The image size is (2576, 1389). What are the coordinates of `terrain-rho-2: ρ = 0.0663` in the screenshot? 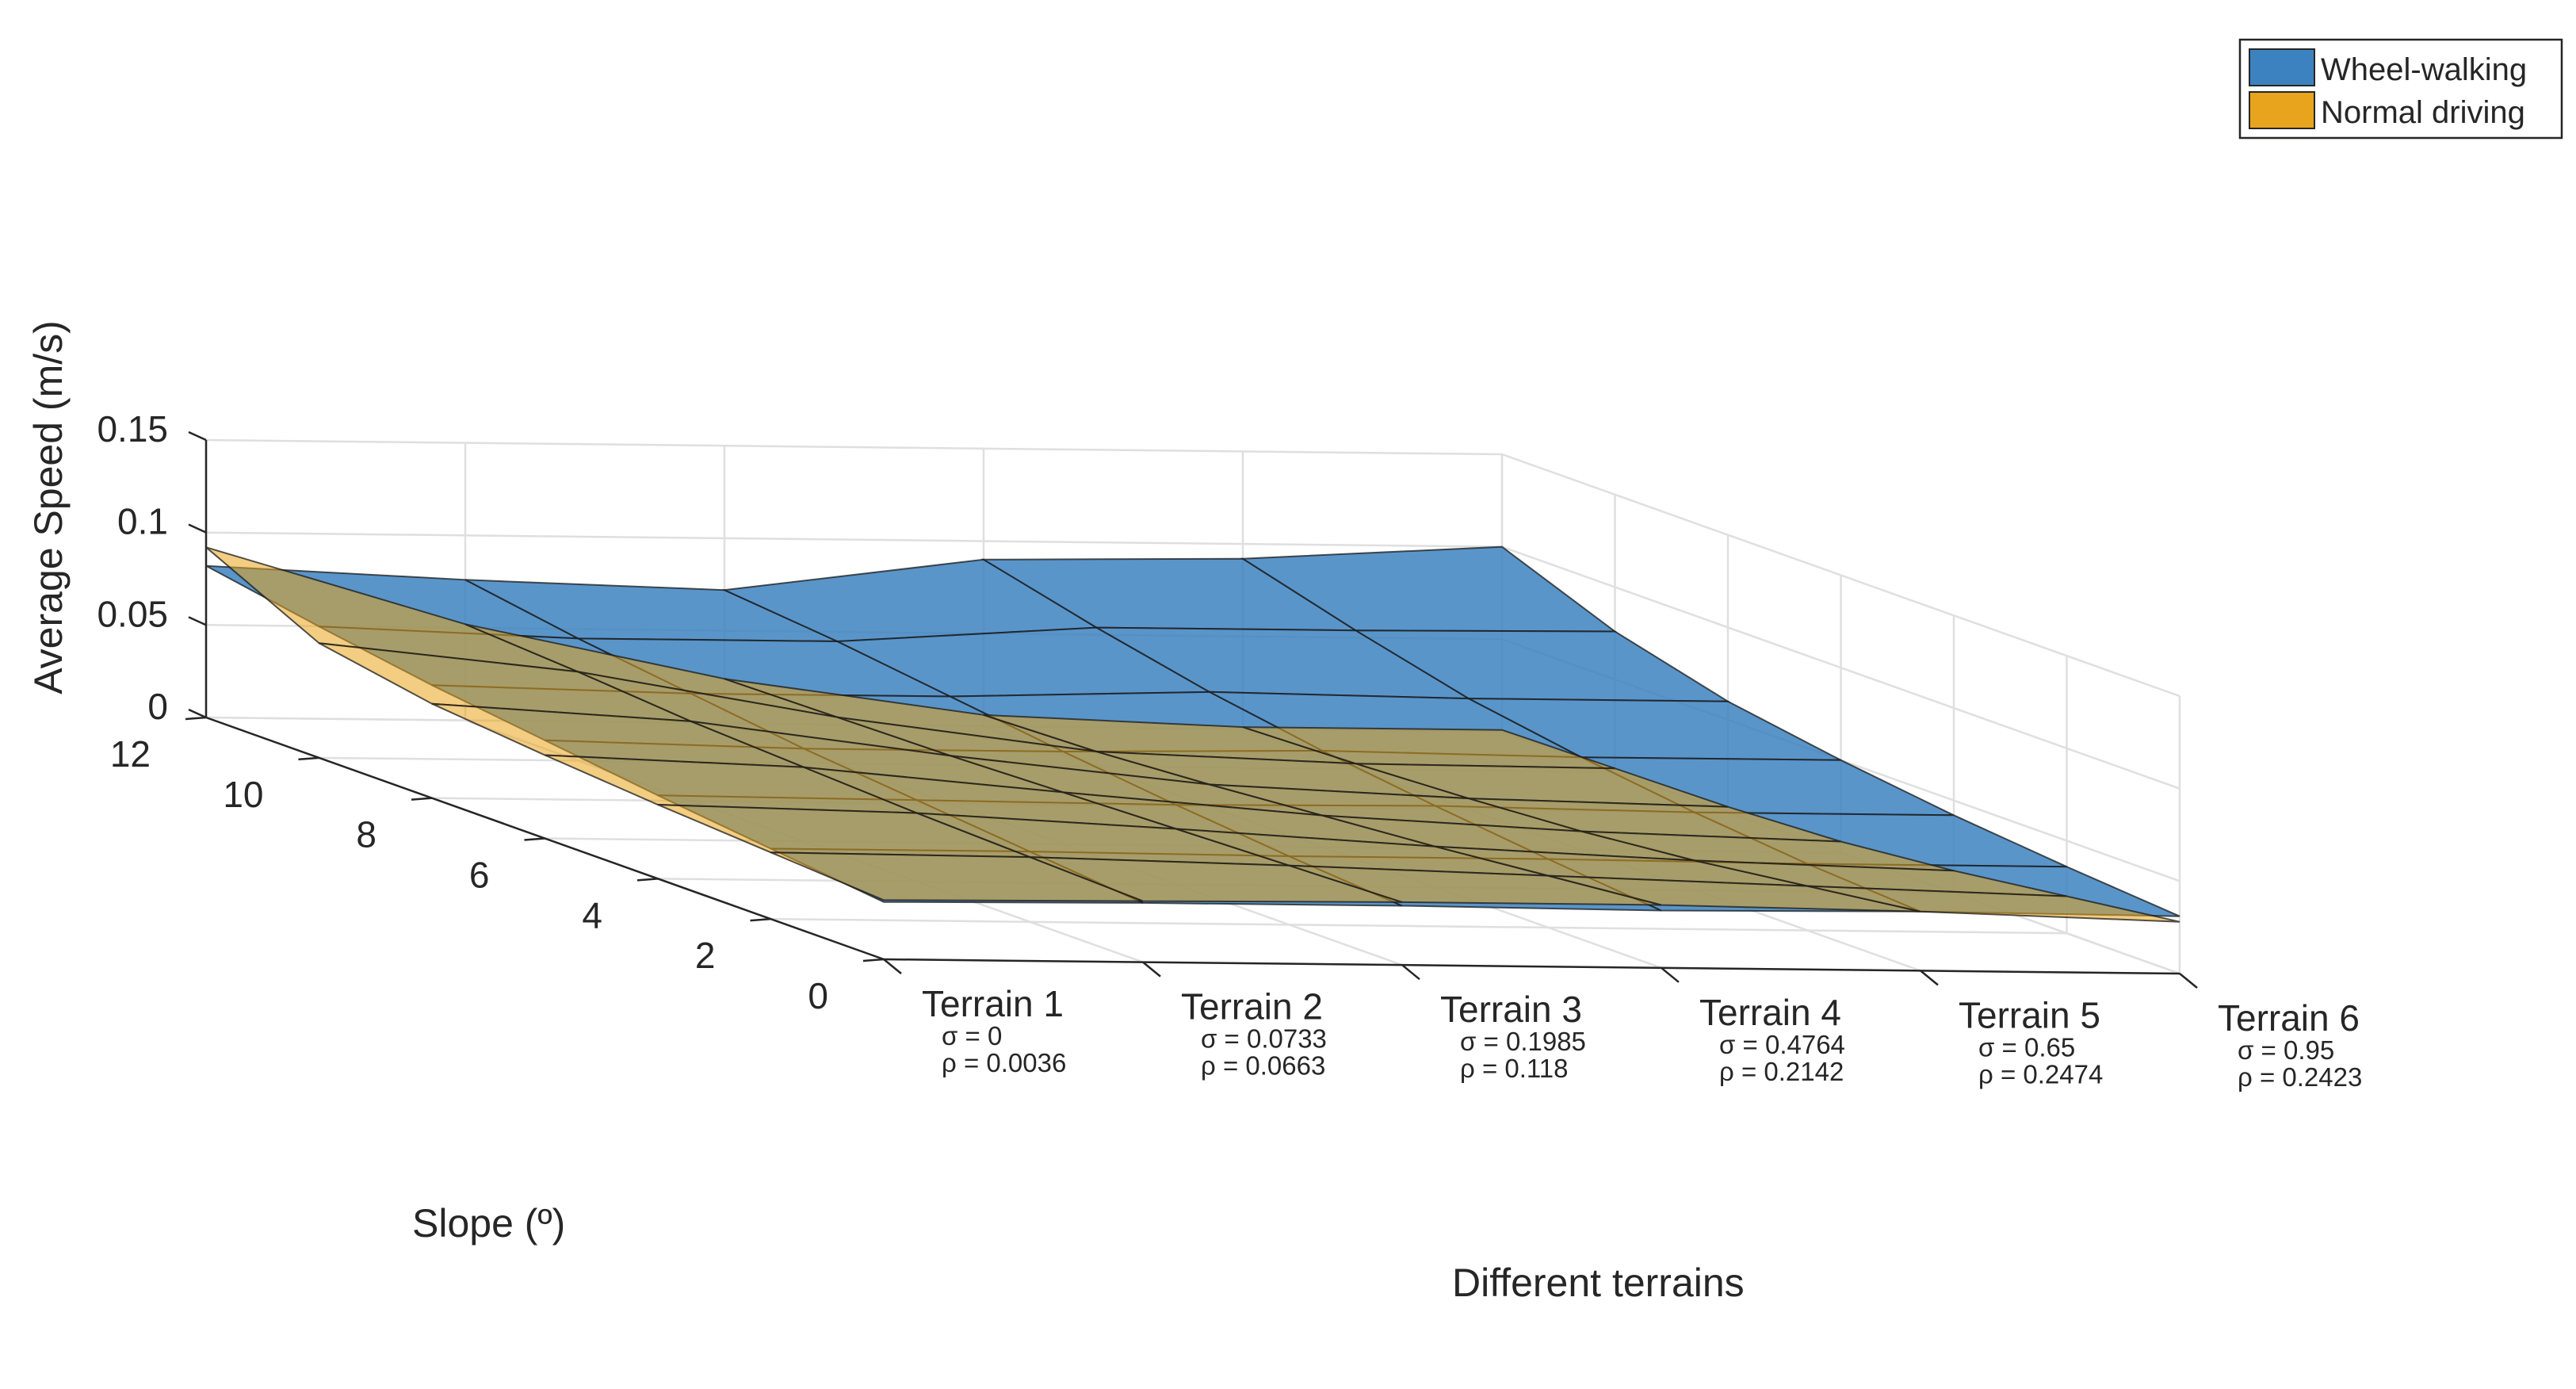 It's located at (1263, 1066).